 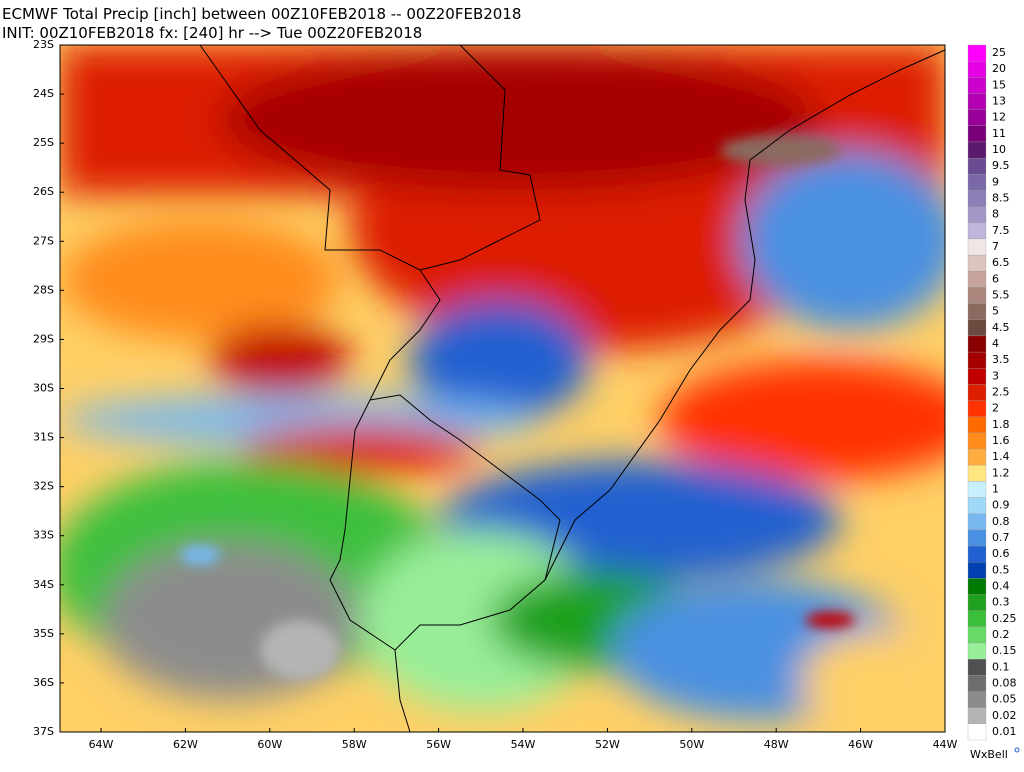 What do you see at coordinates (999, 133) in the screenshot?
I see `legend-label: 11` at bounding box center [999, 133].